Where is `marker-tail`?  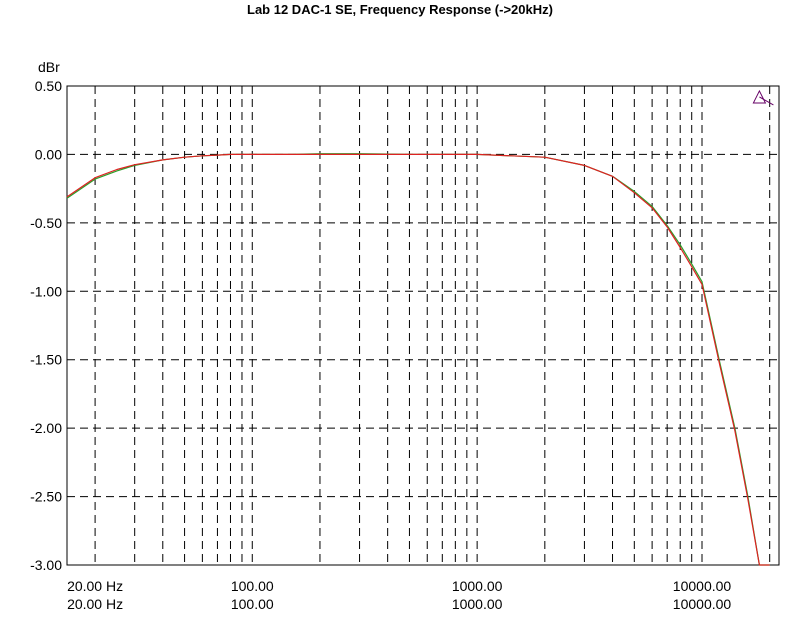
marker-tail is located at coordinates (766, 101).